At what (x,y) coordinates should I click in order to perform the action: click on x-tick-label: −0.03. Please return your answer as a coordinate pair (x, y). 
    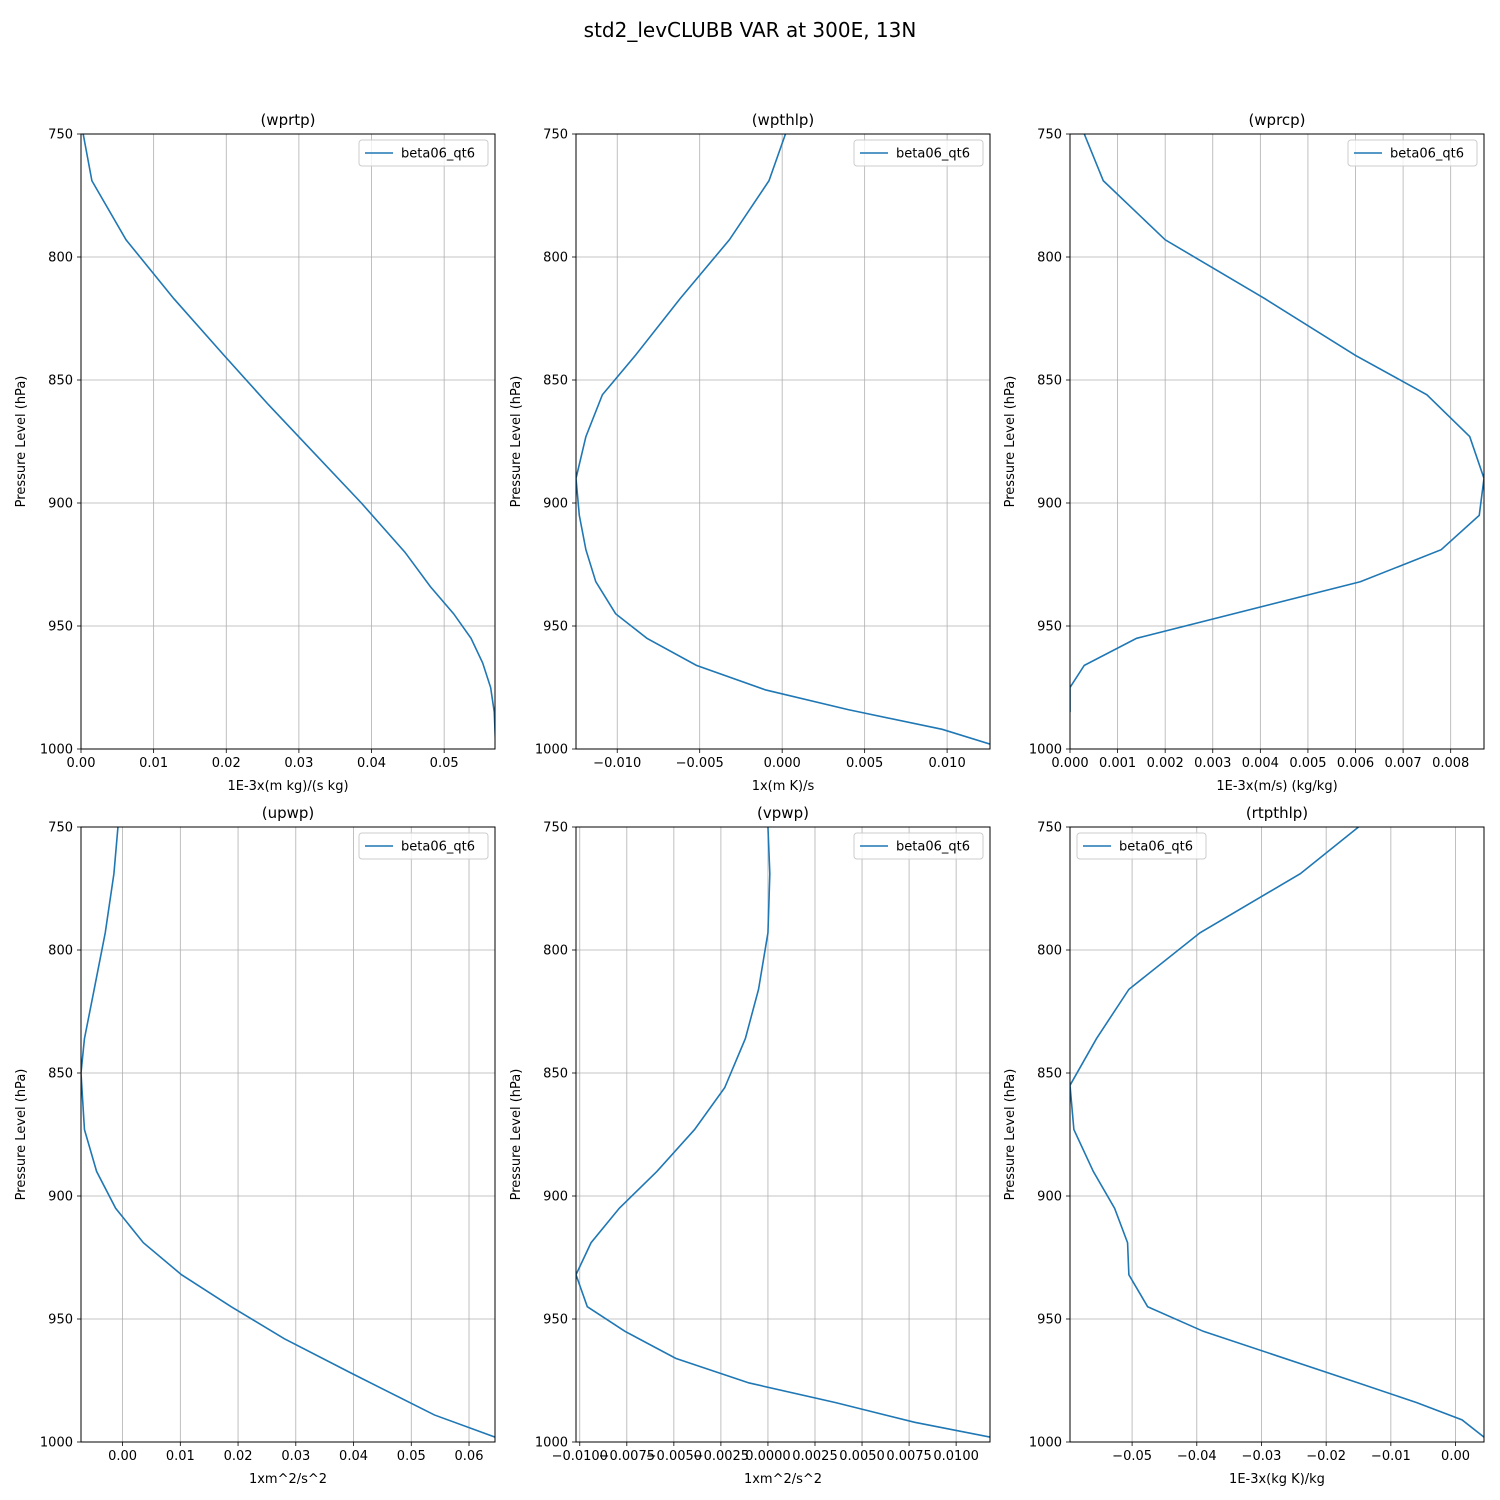
    Looking at the image, I should click on (1262, 1456).